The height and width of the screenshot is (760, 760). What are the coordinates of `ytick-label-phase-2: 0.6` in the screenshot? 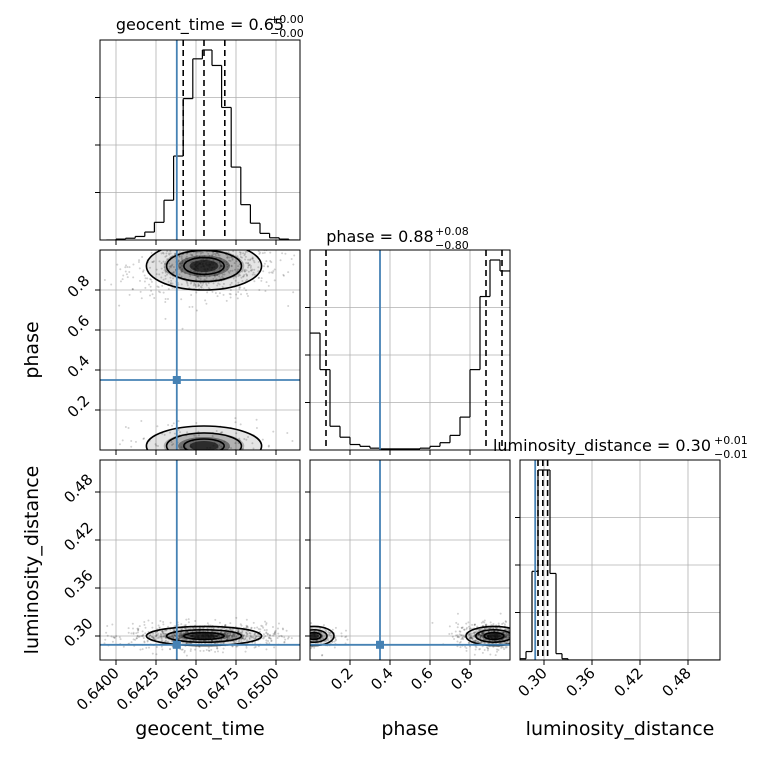 It's located at (79, 327).